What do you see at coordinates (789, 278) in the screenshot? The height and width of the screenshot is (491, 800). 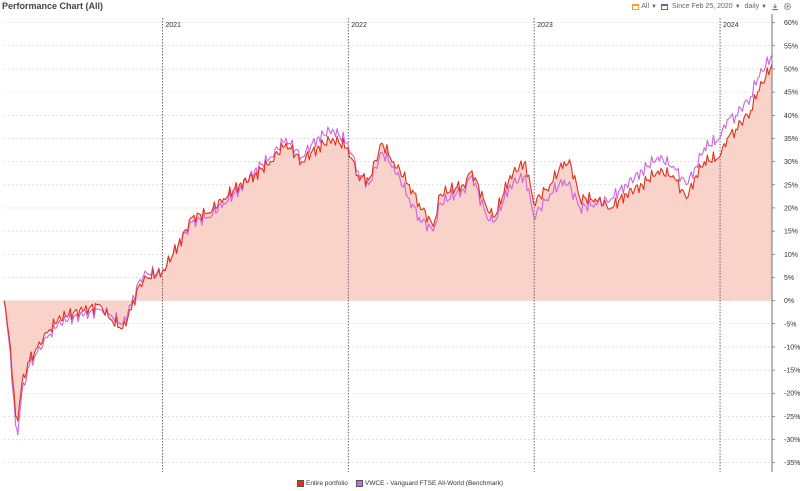 I see `y-tick-label: 5%` at bounding box center [789, 278].